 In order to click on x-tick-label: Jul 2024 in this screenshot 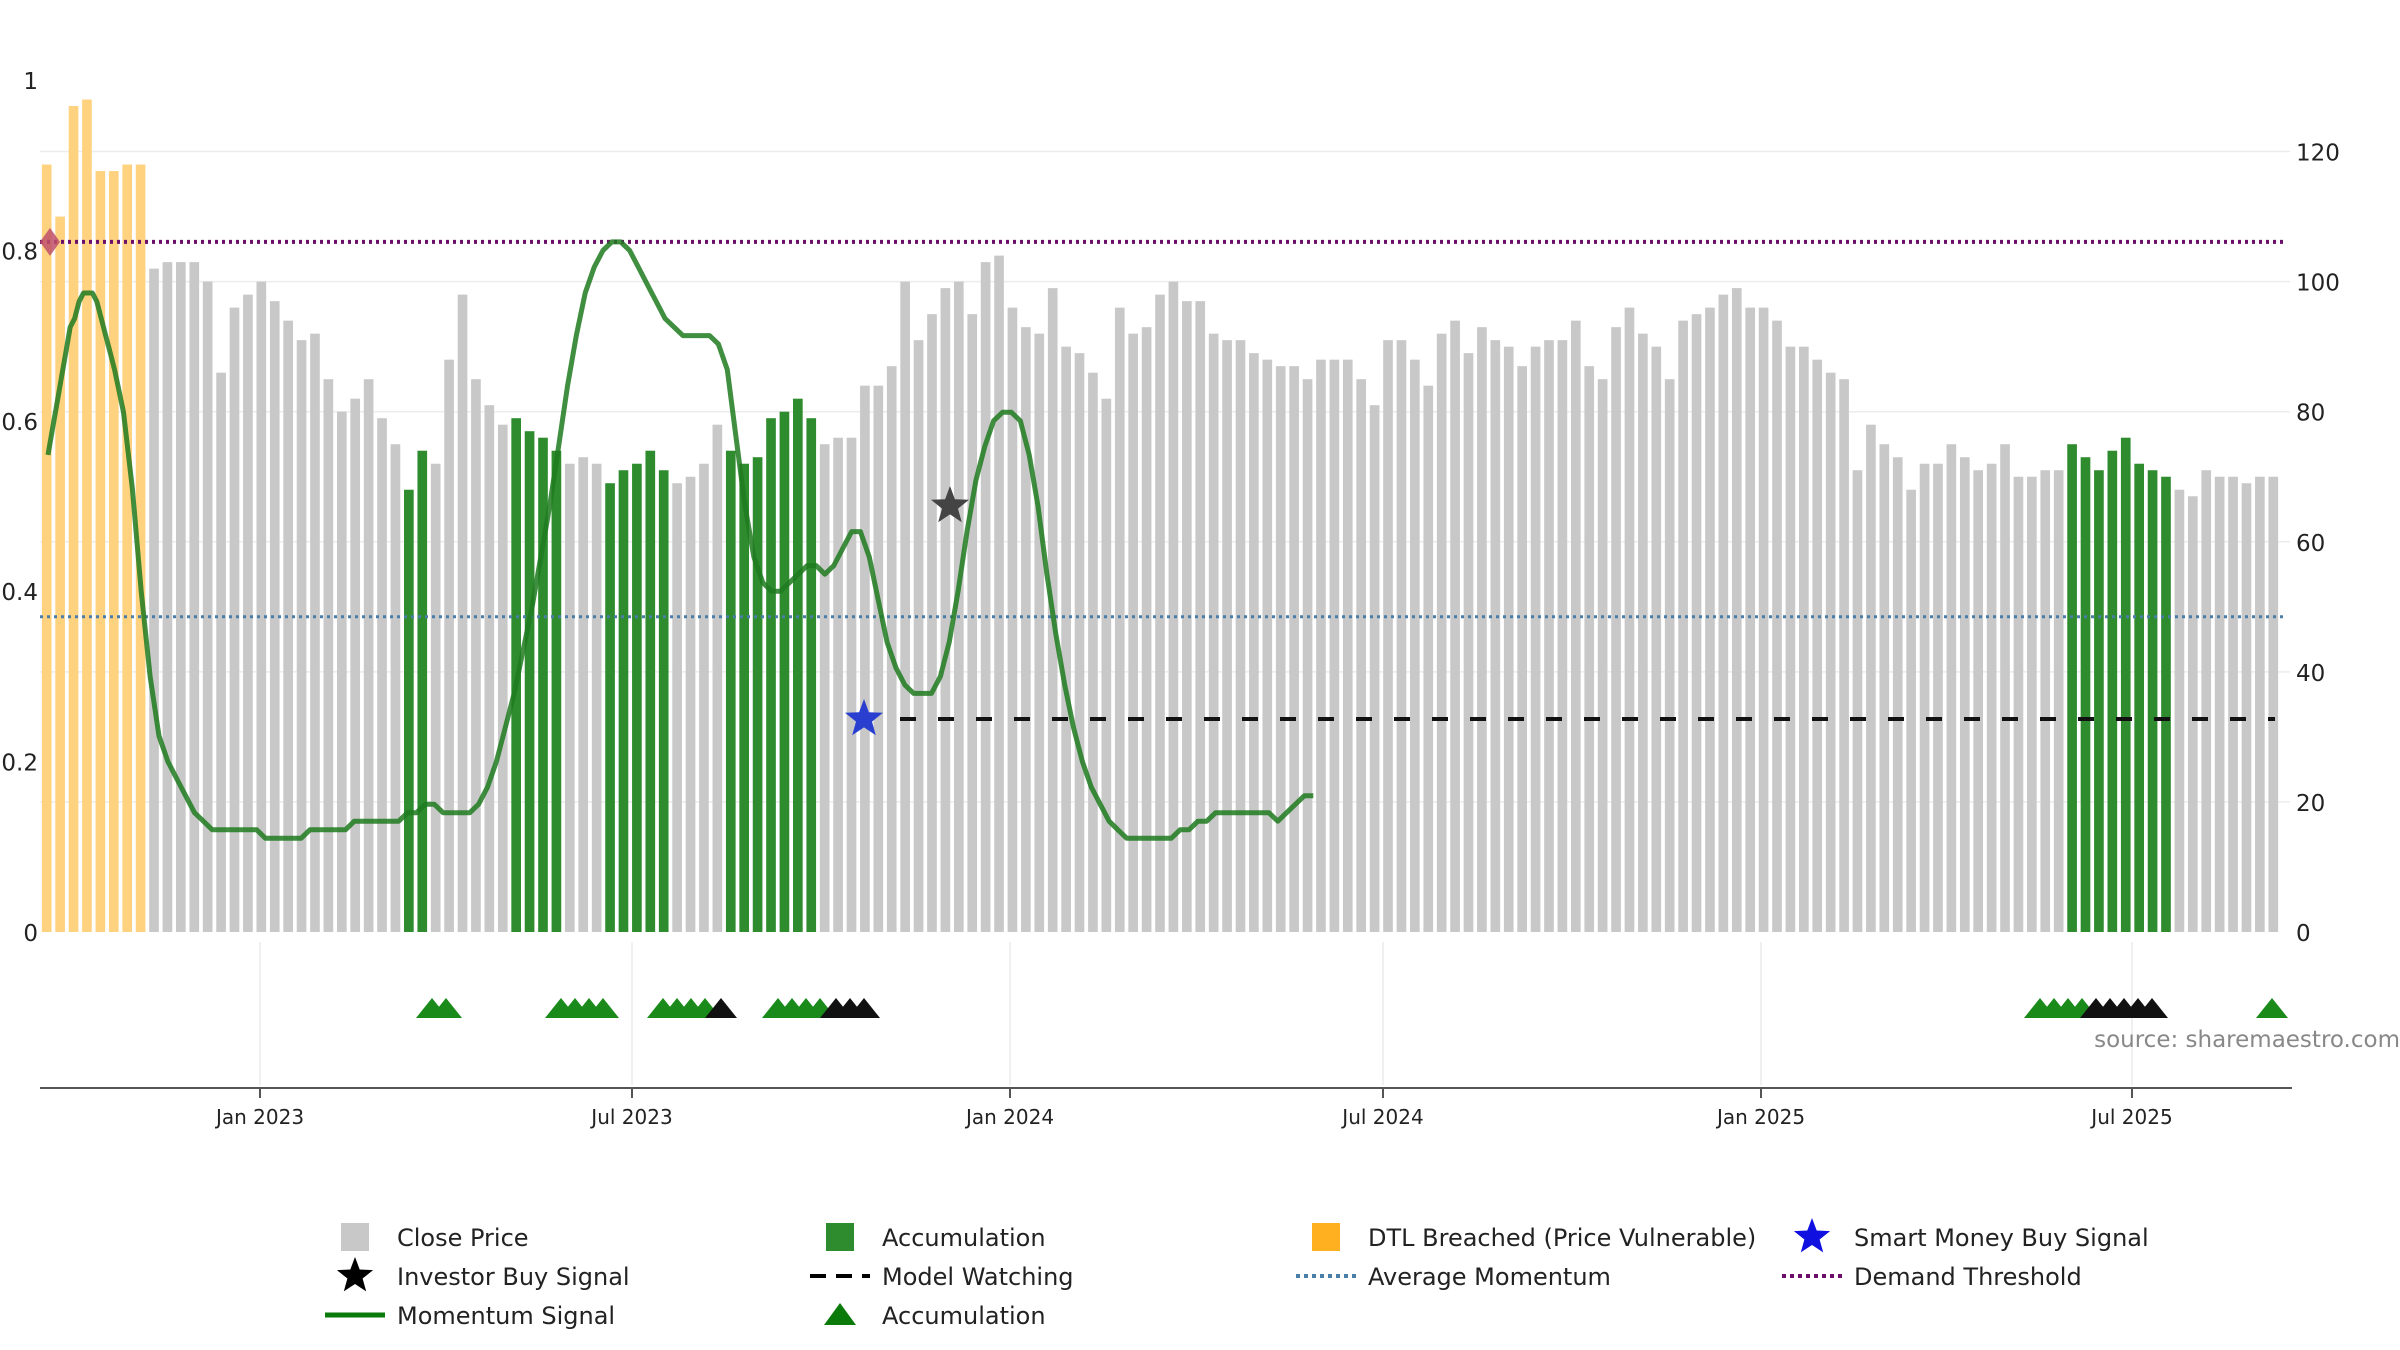, I will do `click(1381, 1117)`.